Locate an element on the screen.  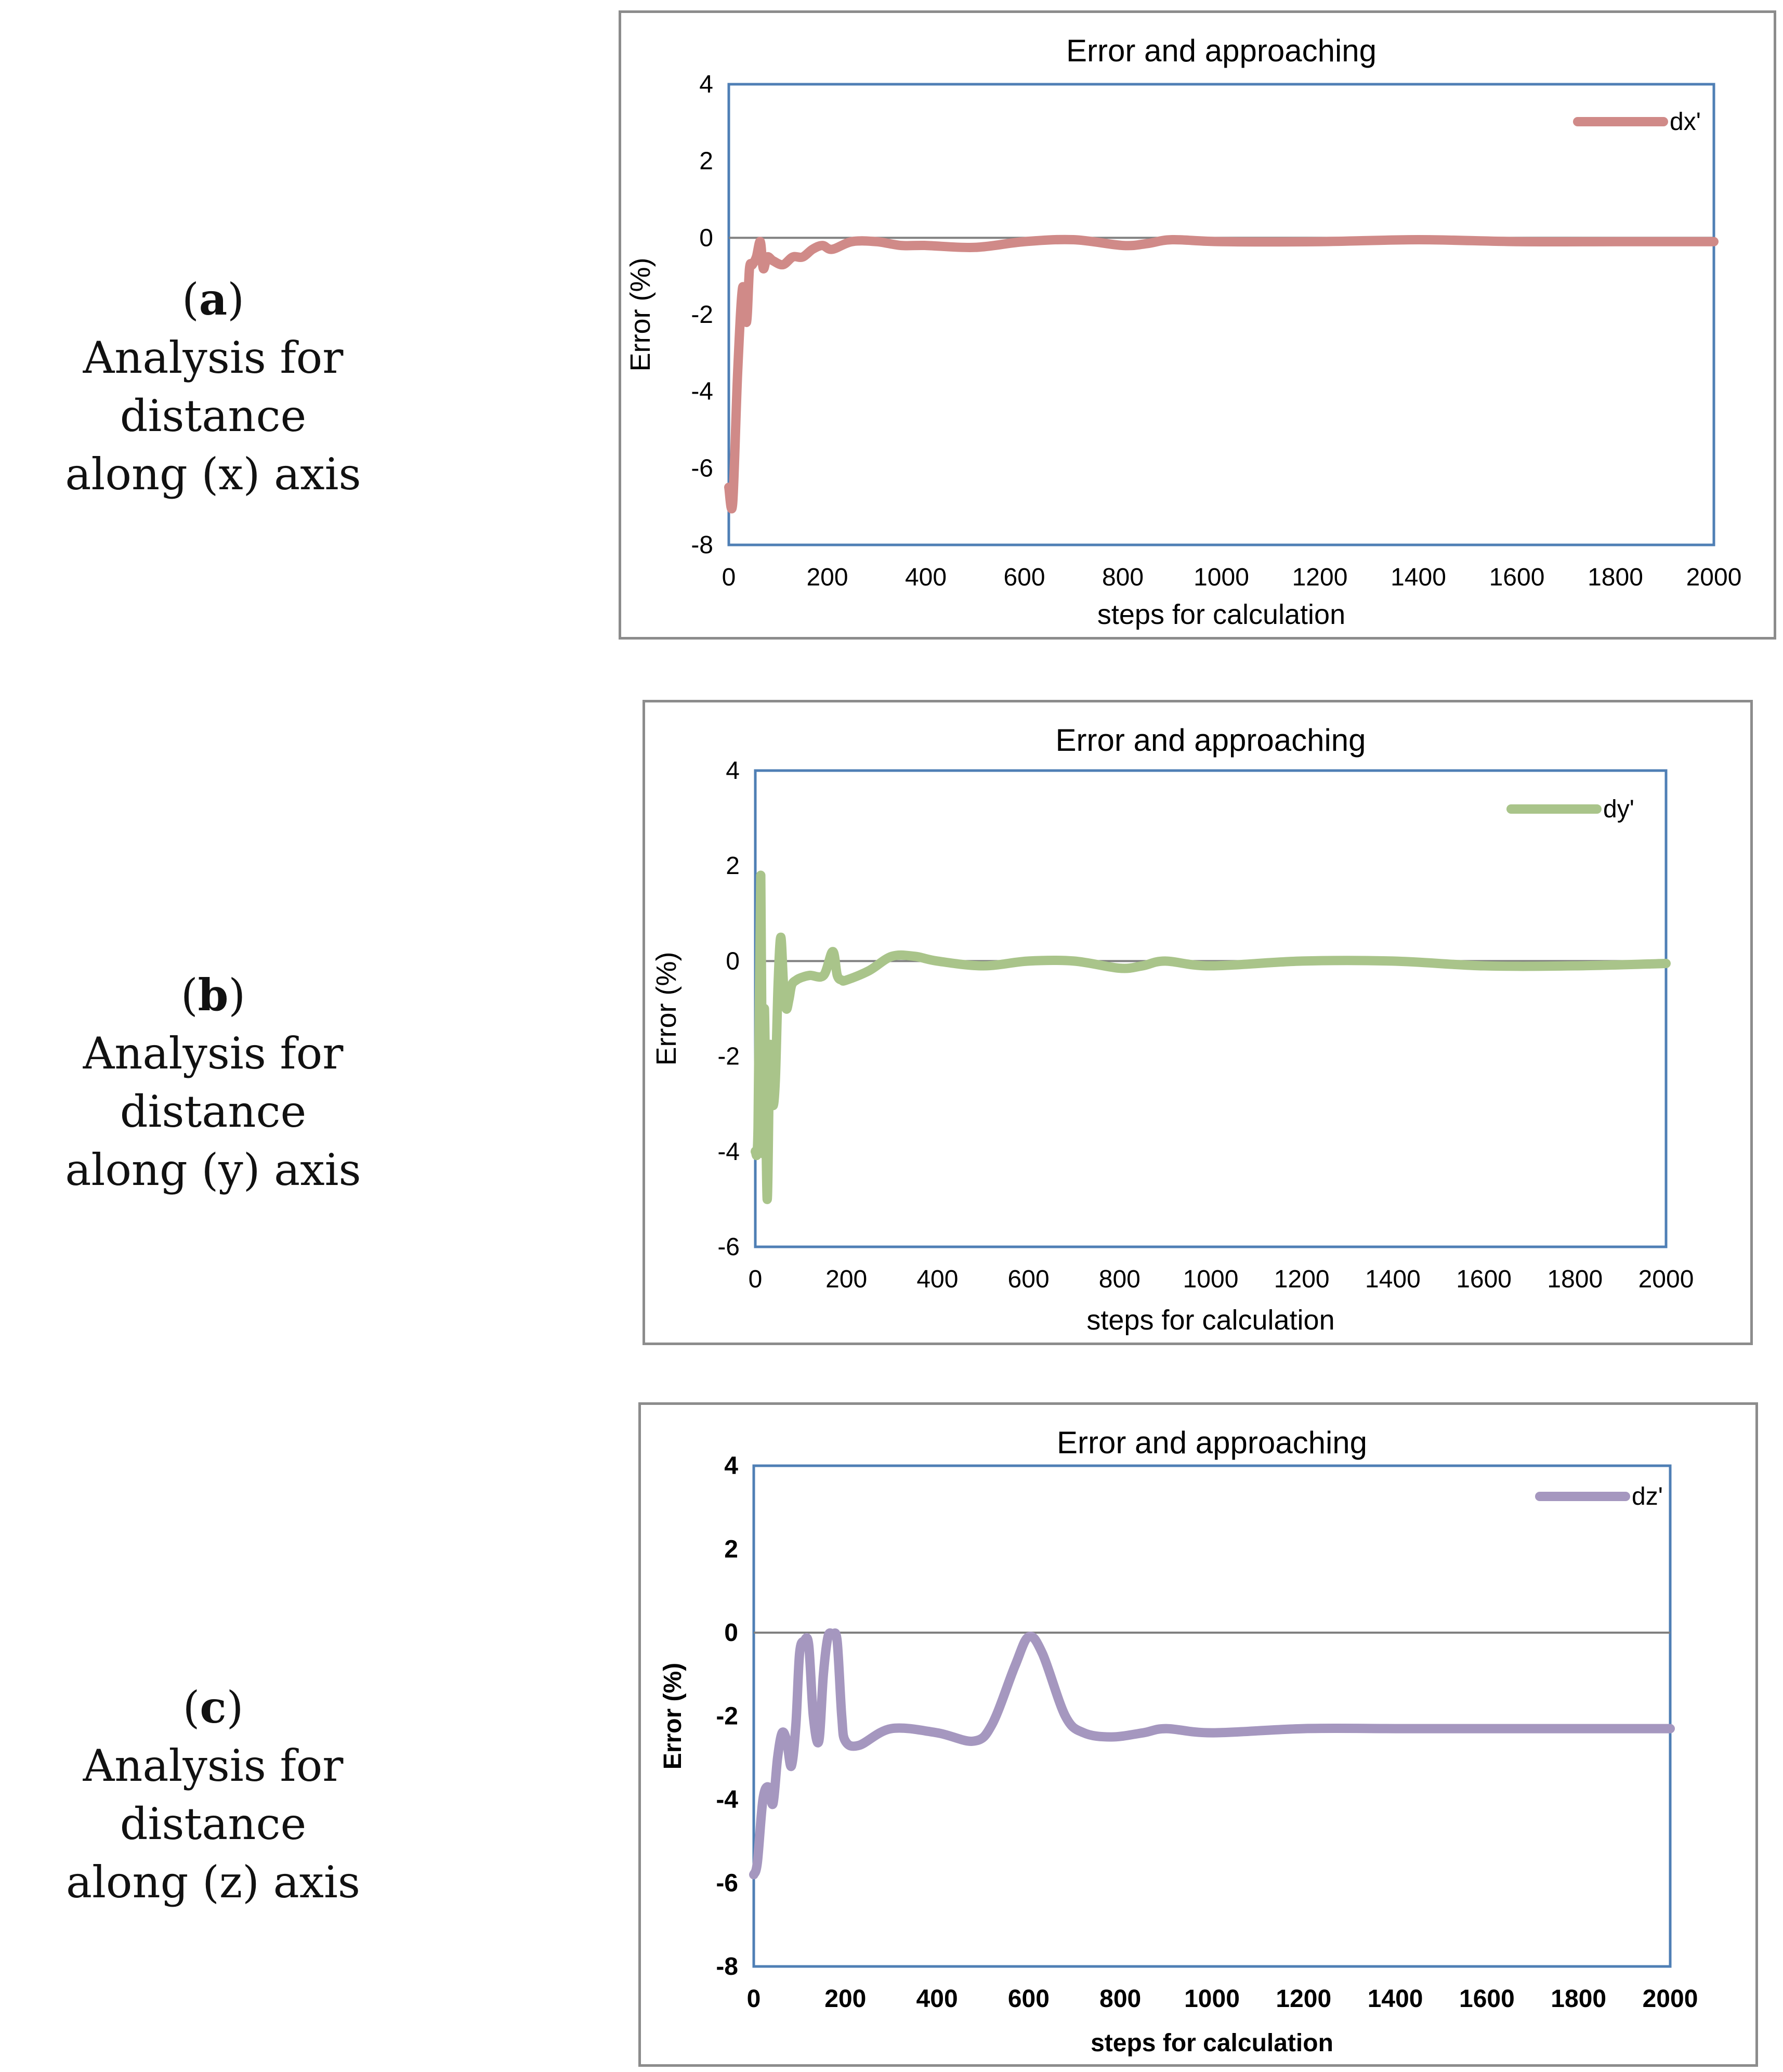
caption-a: (a) Analysis for distance along (x) axis is located at coordinates (213, 387).